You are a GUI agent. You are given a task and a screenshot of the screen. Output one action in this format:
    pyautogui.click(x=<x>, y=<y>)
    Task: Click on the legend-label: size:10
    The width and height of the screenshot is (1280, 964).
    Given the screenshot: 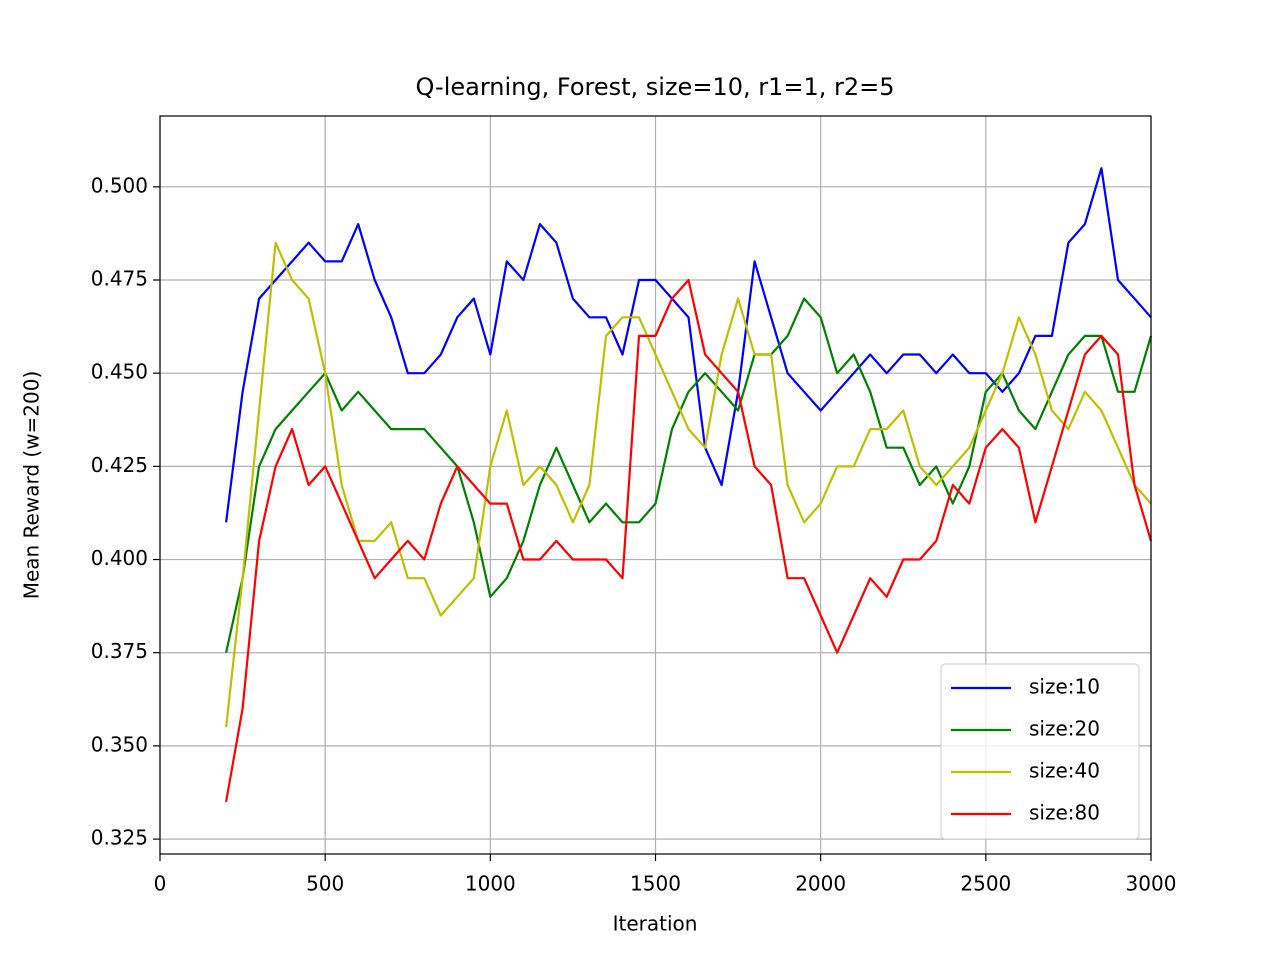 What is the action you would take?
    pyautogui.click(x=1064, y=687)
    